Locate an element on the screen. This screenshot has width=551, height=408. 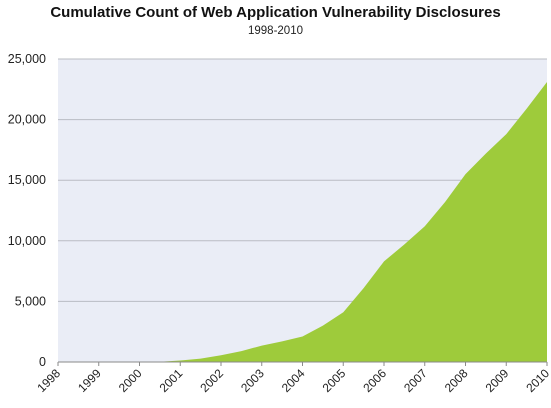
x-tick-label: 2008 is located at coordinates (456, 380).